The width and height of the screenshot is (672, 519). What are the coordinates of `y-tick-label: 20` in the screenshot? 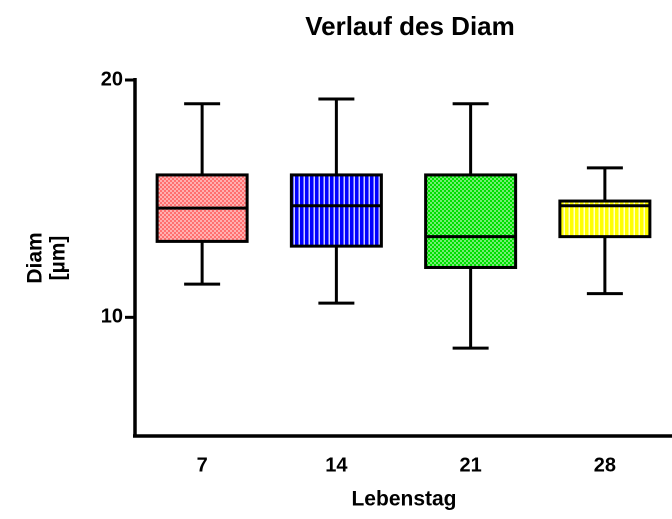 It's located at (112, 79).